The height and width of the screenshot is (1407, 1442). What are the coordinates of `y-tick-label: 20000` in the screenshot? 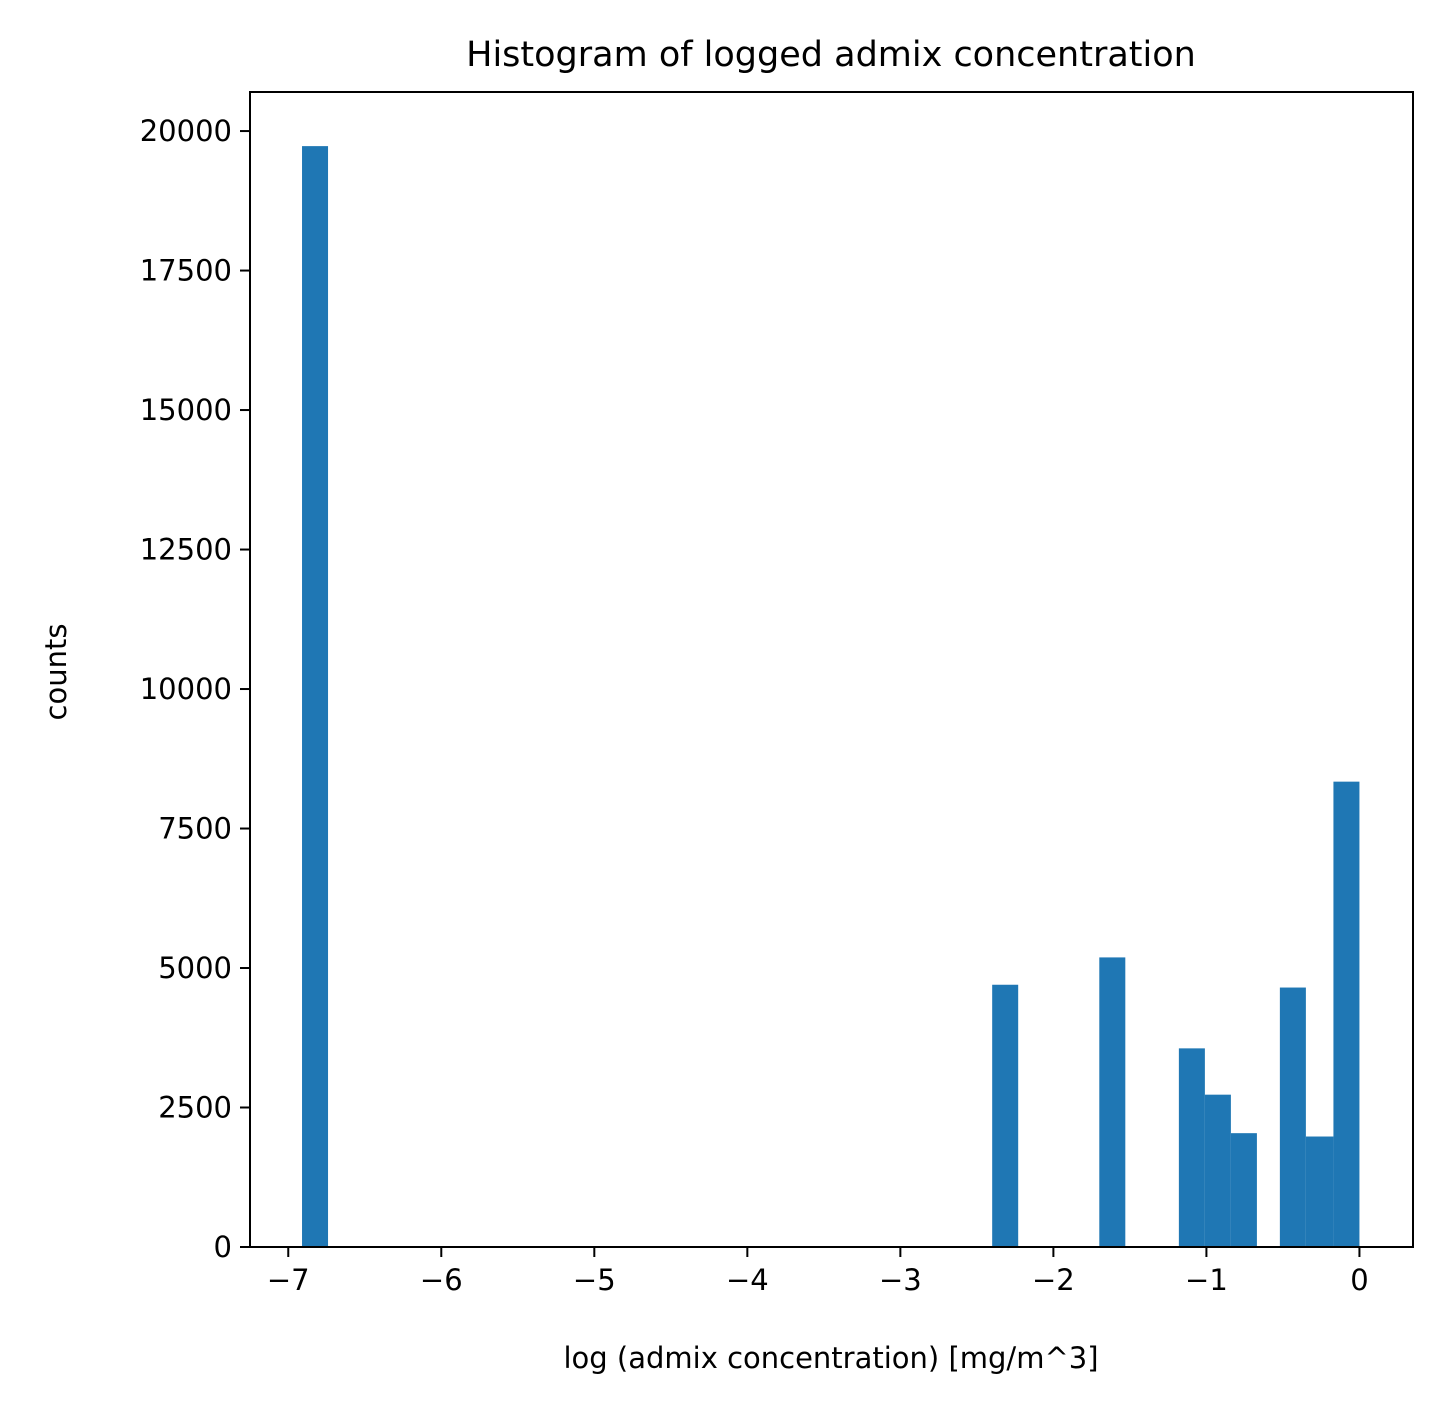 It's located at (186, 131).